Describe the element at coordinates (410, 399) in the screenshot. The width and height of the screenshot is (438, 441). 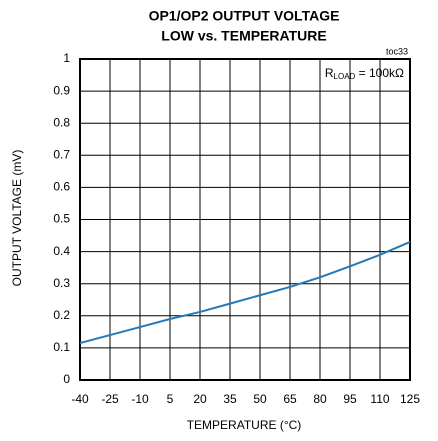
I see `x-tick-label: 125` at that location.